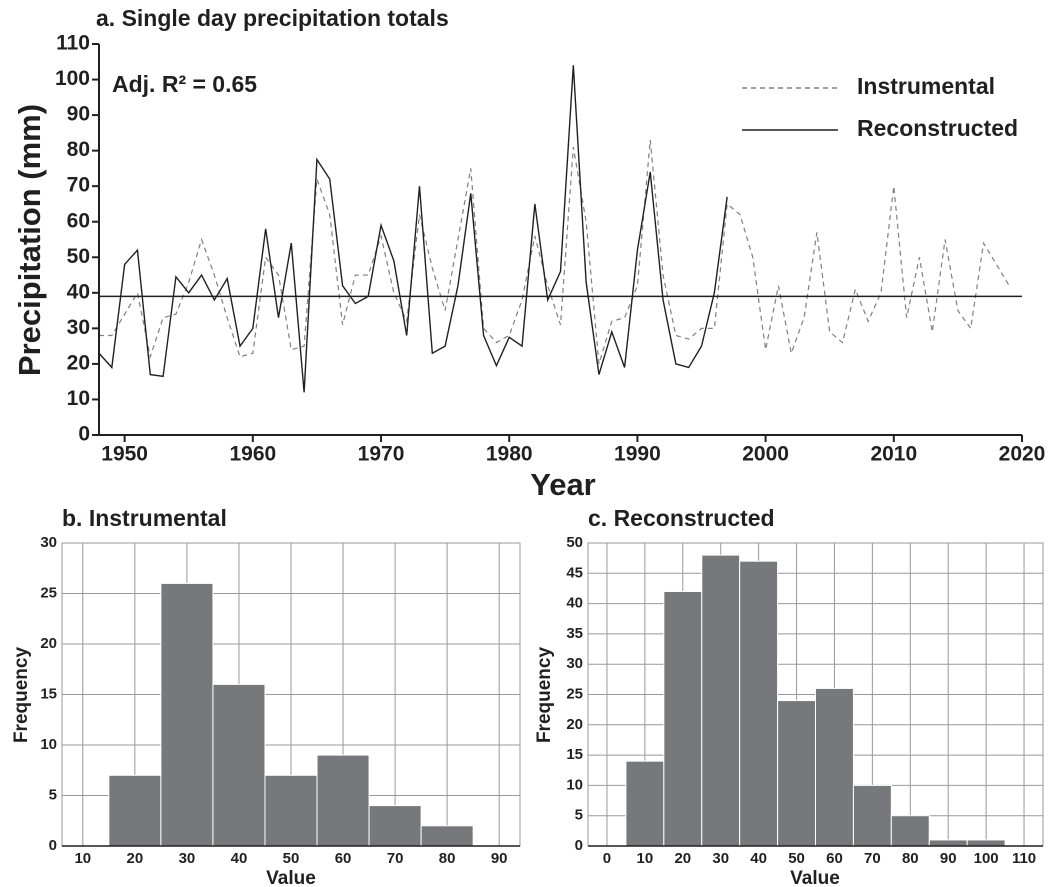 This screenshot has width=1053, height=887. I want to click on y-tick-label: 90, so click(78, 114).